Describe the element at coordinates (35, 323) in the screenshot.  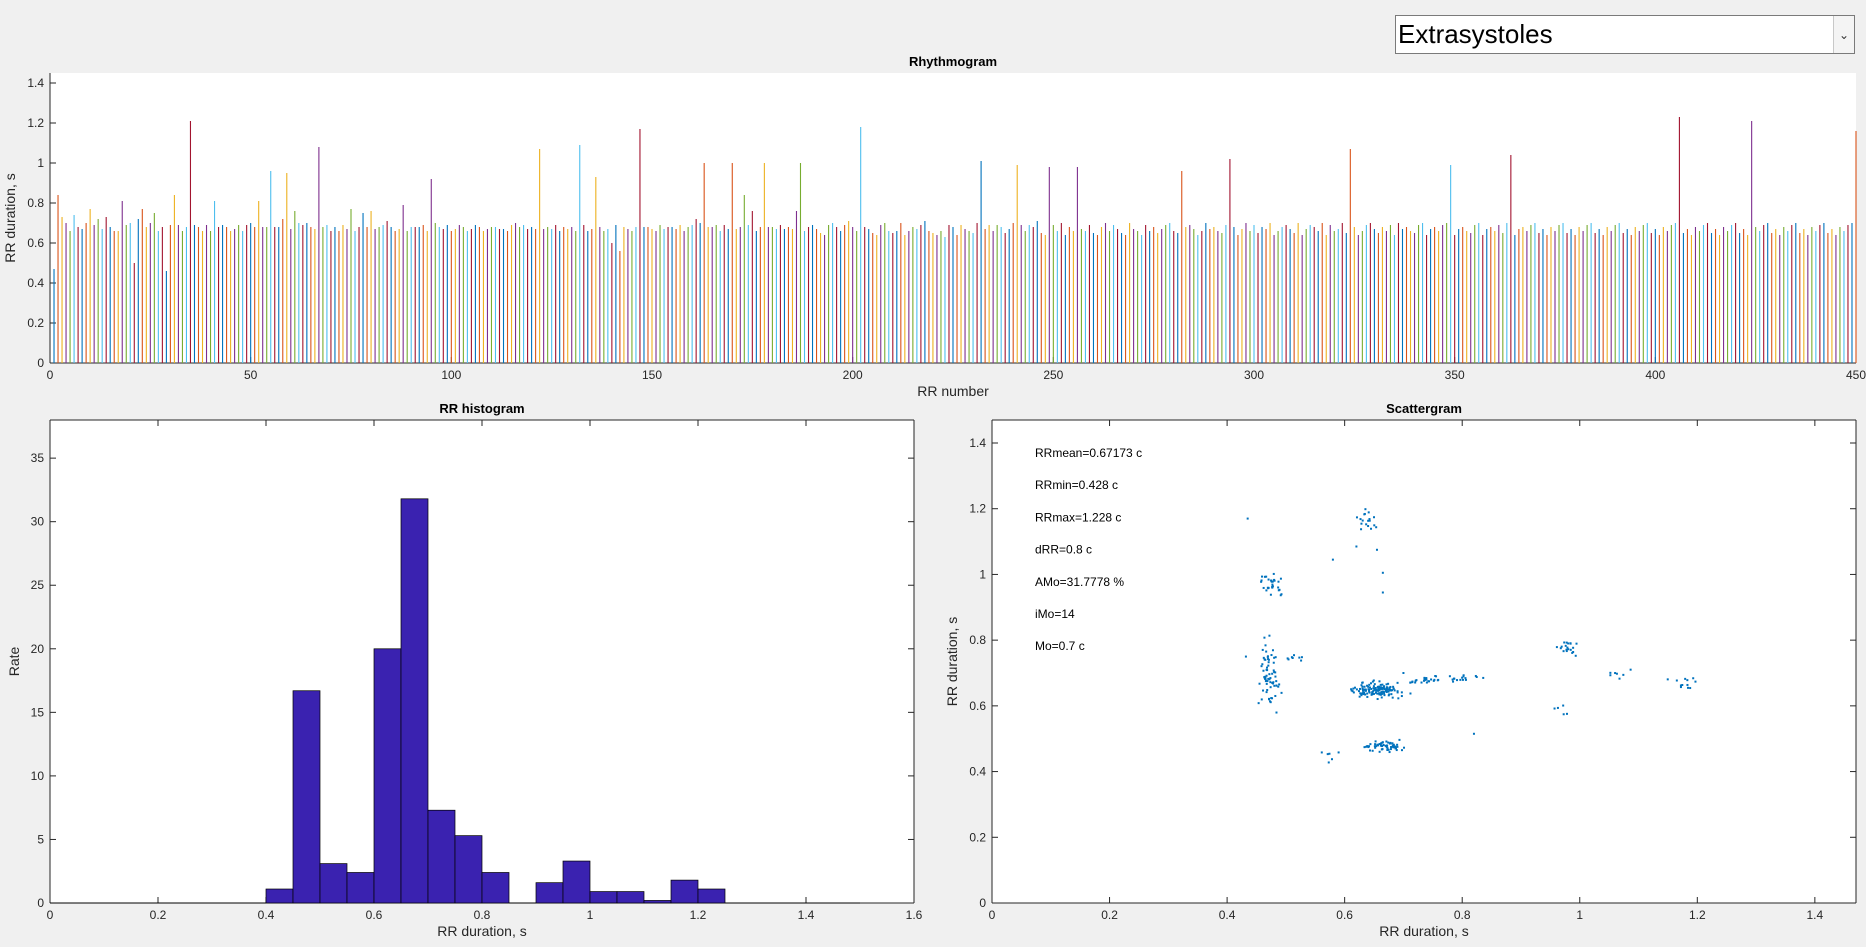
I see `y-tick-label: 0.2` at that location.